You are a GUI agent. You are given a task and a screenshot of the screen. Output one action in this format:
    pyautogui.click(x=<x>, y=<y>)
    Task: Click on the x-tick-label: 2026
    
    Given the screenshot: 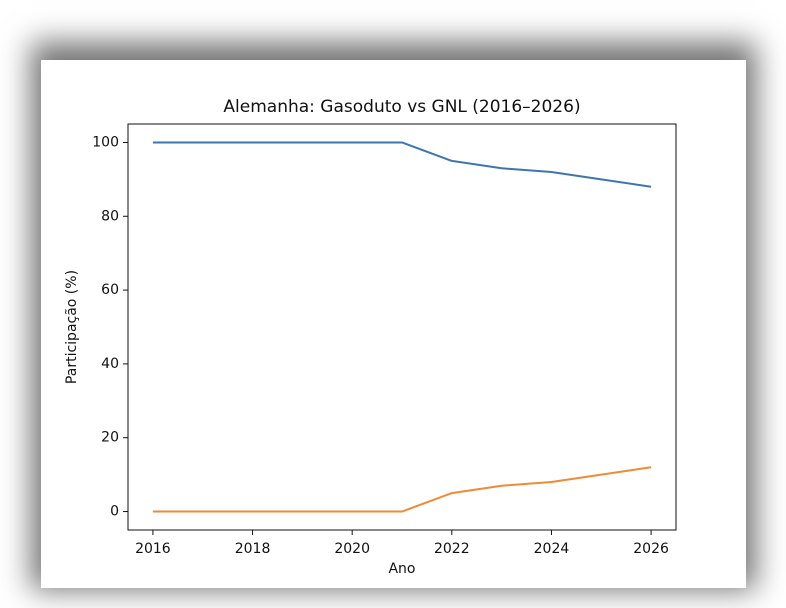 What is the action you would take?
    pyautogui.click(x=651, y=549)
    